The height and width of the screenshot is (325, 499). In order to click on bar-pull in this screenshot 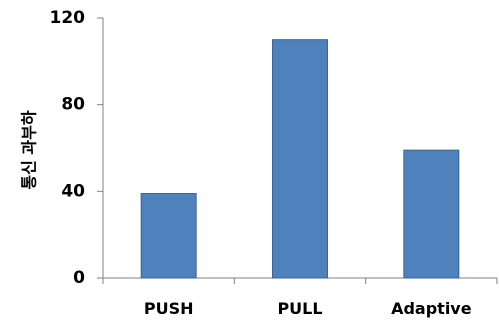, I will do `click(300, 159)`.